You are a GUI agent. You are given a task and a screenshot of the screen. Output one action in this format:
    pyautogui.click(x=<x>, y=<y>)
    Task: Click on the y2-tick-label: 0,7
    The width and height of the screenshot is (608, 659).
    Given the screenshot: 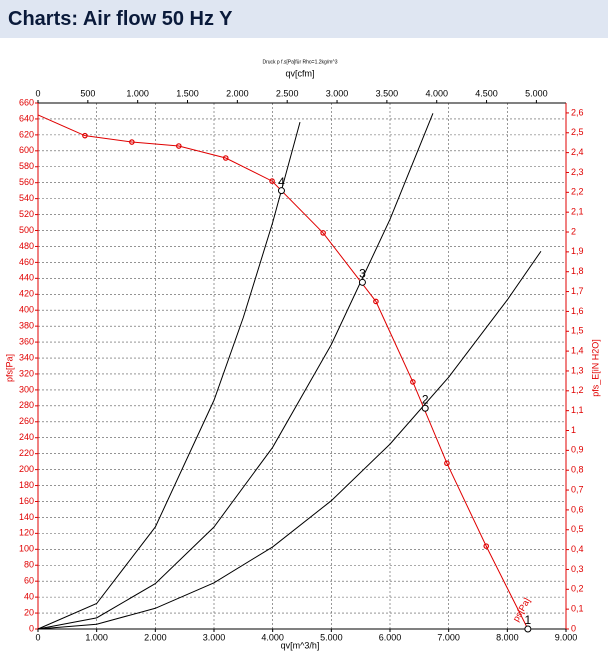 What is the action you would take?
    pyautogui.click(x=577, y=489)
    